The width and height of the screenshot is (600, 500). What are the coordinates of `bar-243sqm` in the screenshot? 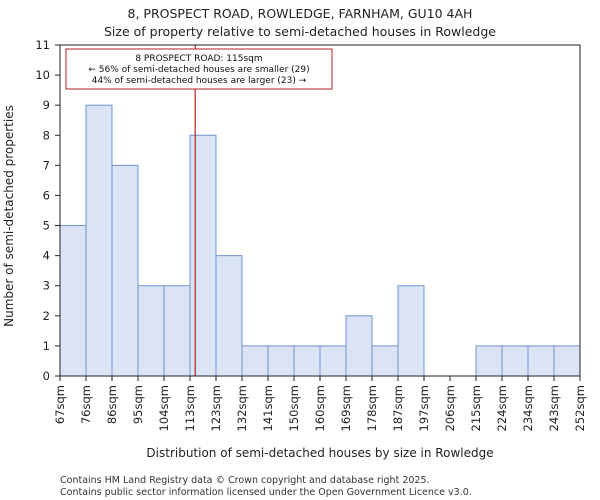 It's located at (567, 361).